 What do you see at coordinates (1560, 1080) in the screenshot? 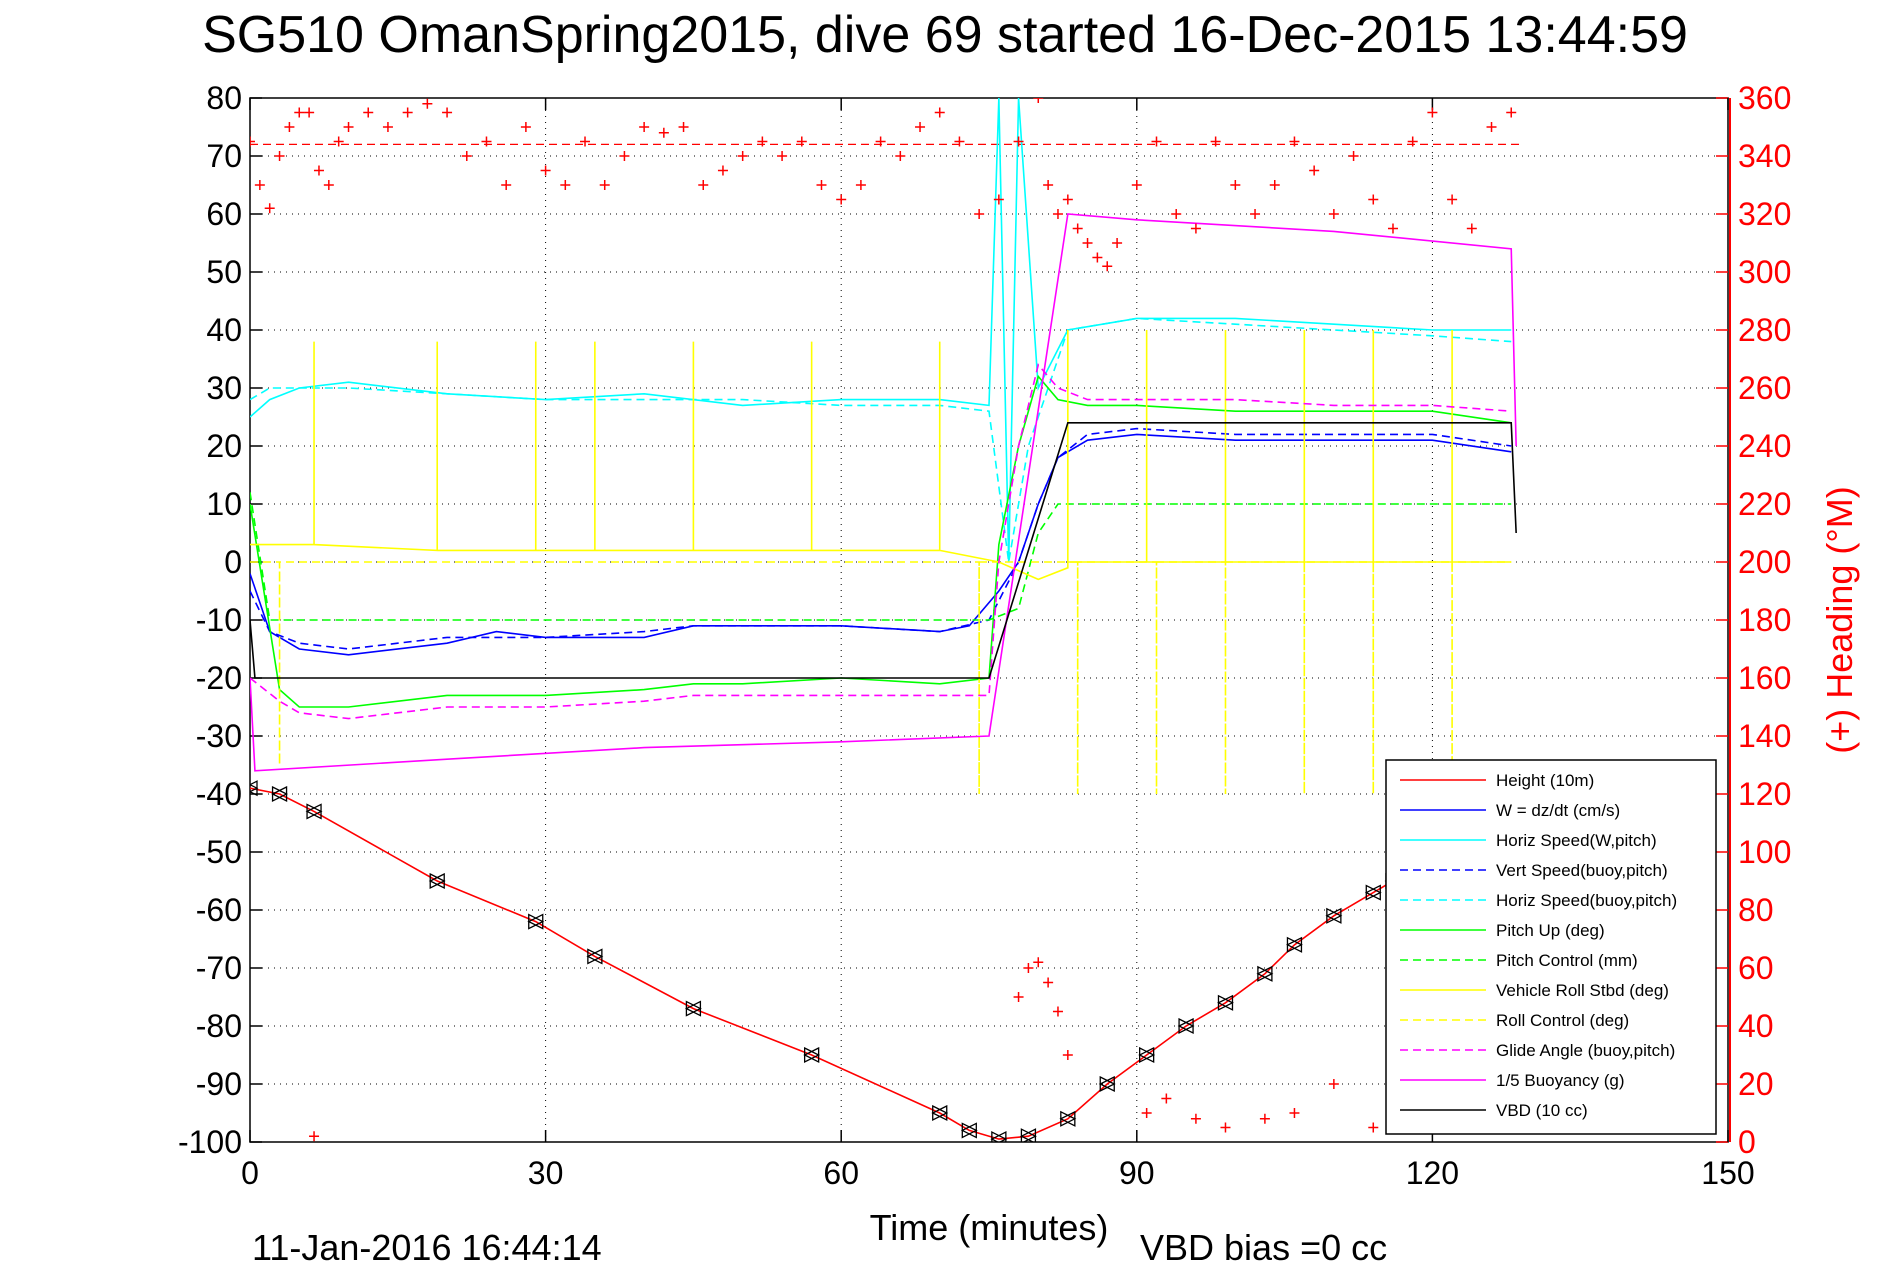
I see `legend-label-buoy: 1/5 Buoyancy (g)` at bounding box center [1560, 1080].